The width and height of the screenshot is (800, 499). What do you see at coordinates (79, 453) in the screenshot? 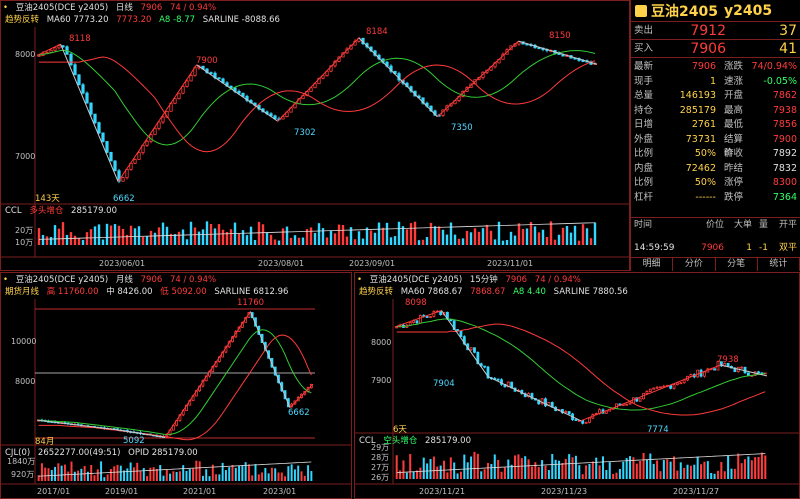
I see `monthly-sub-vol: 2652277.00(49:51)` at bounding box center [79, 453].